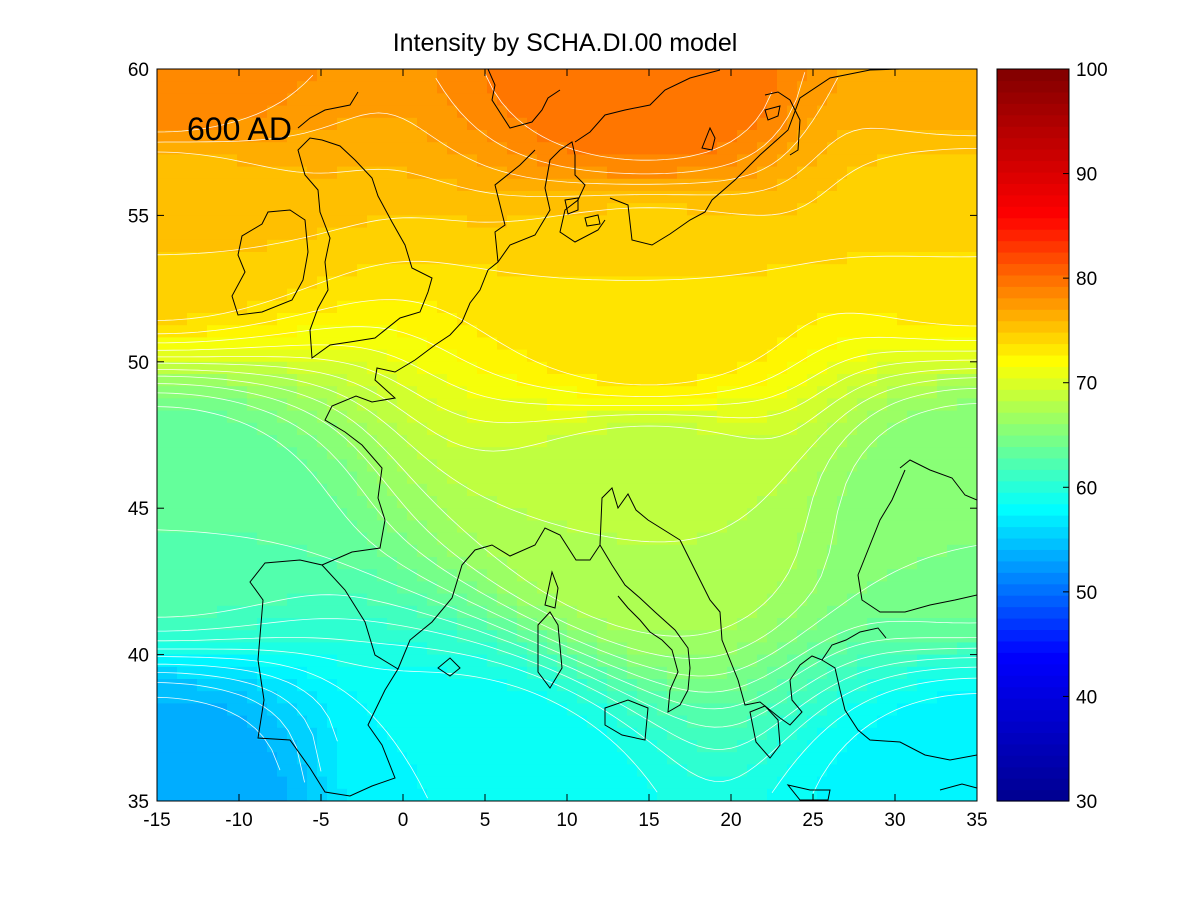  I want to click on x-tick-label: -5, so click(321, 820).